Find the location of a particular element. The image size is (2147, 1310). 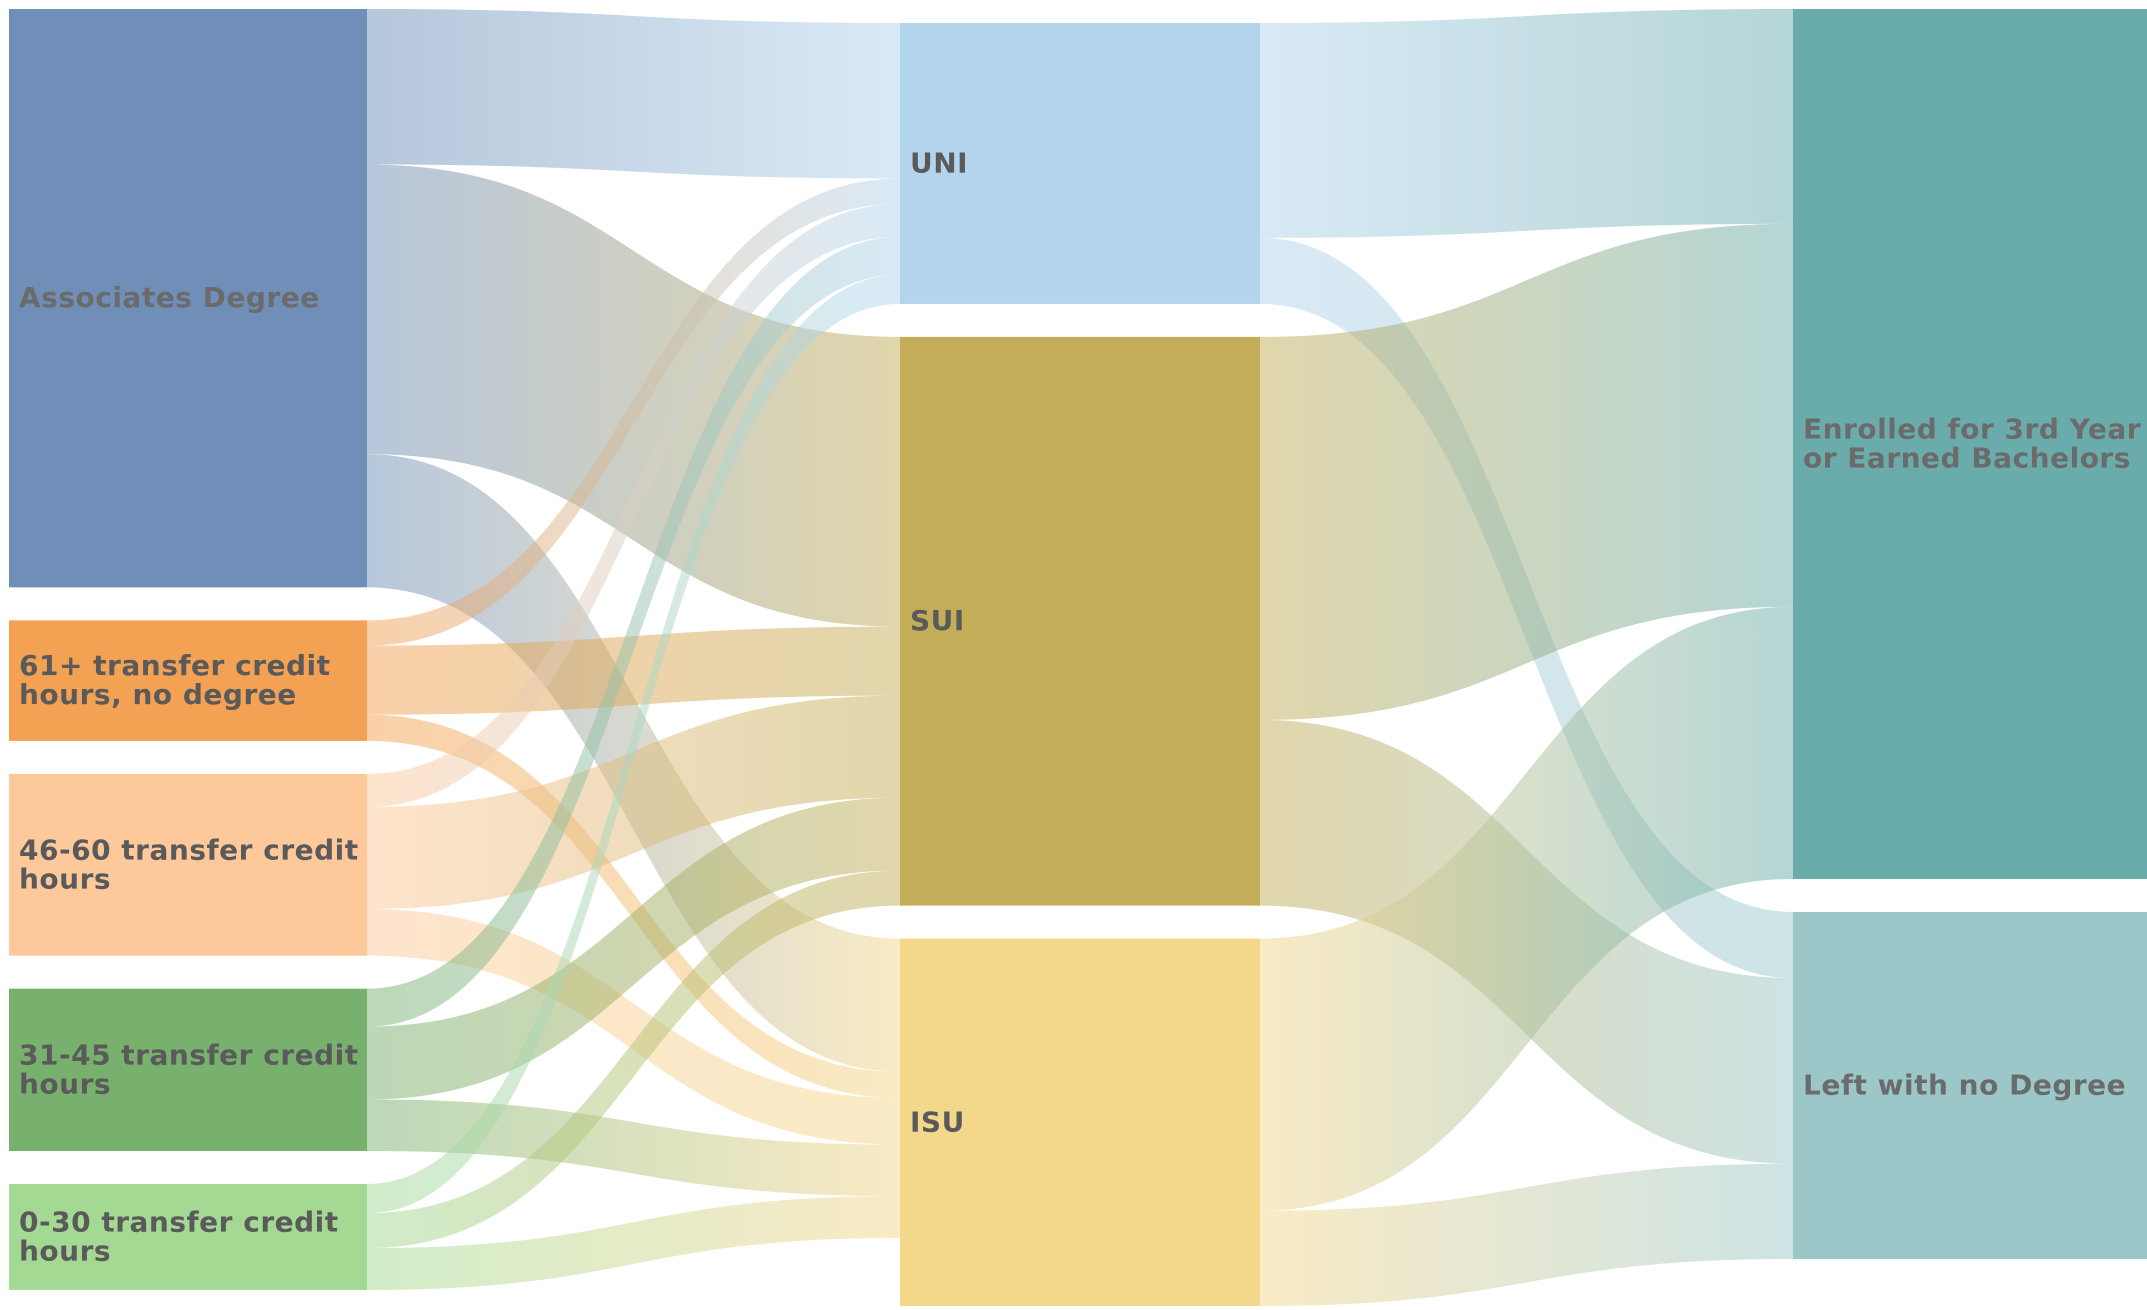

node-label-line: or Earned Bachelors is located at coordinates (1967, 457).